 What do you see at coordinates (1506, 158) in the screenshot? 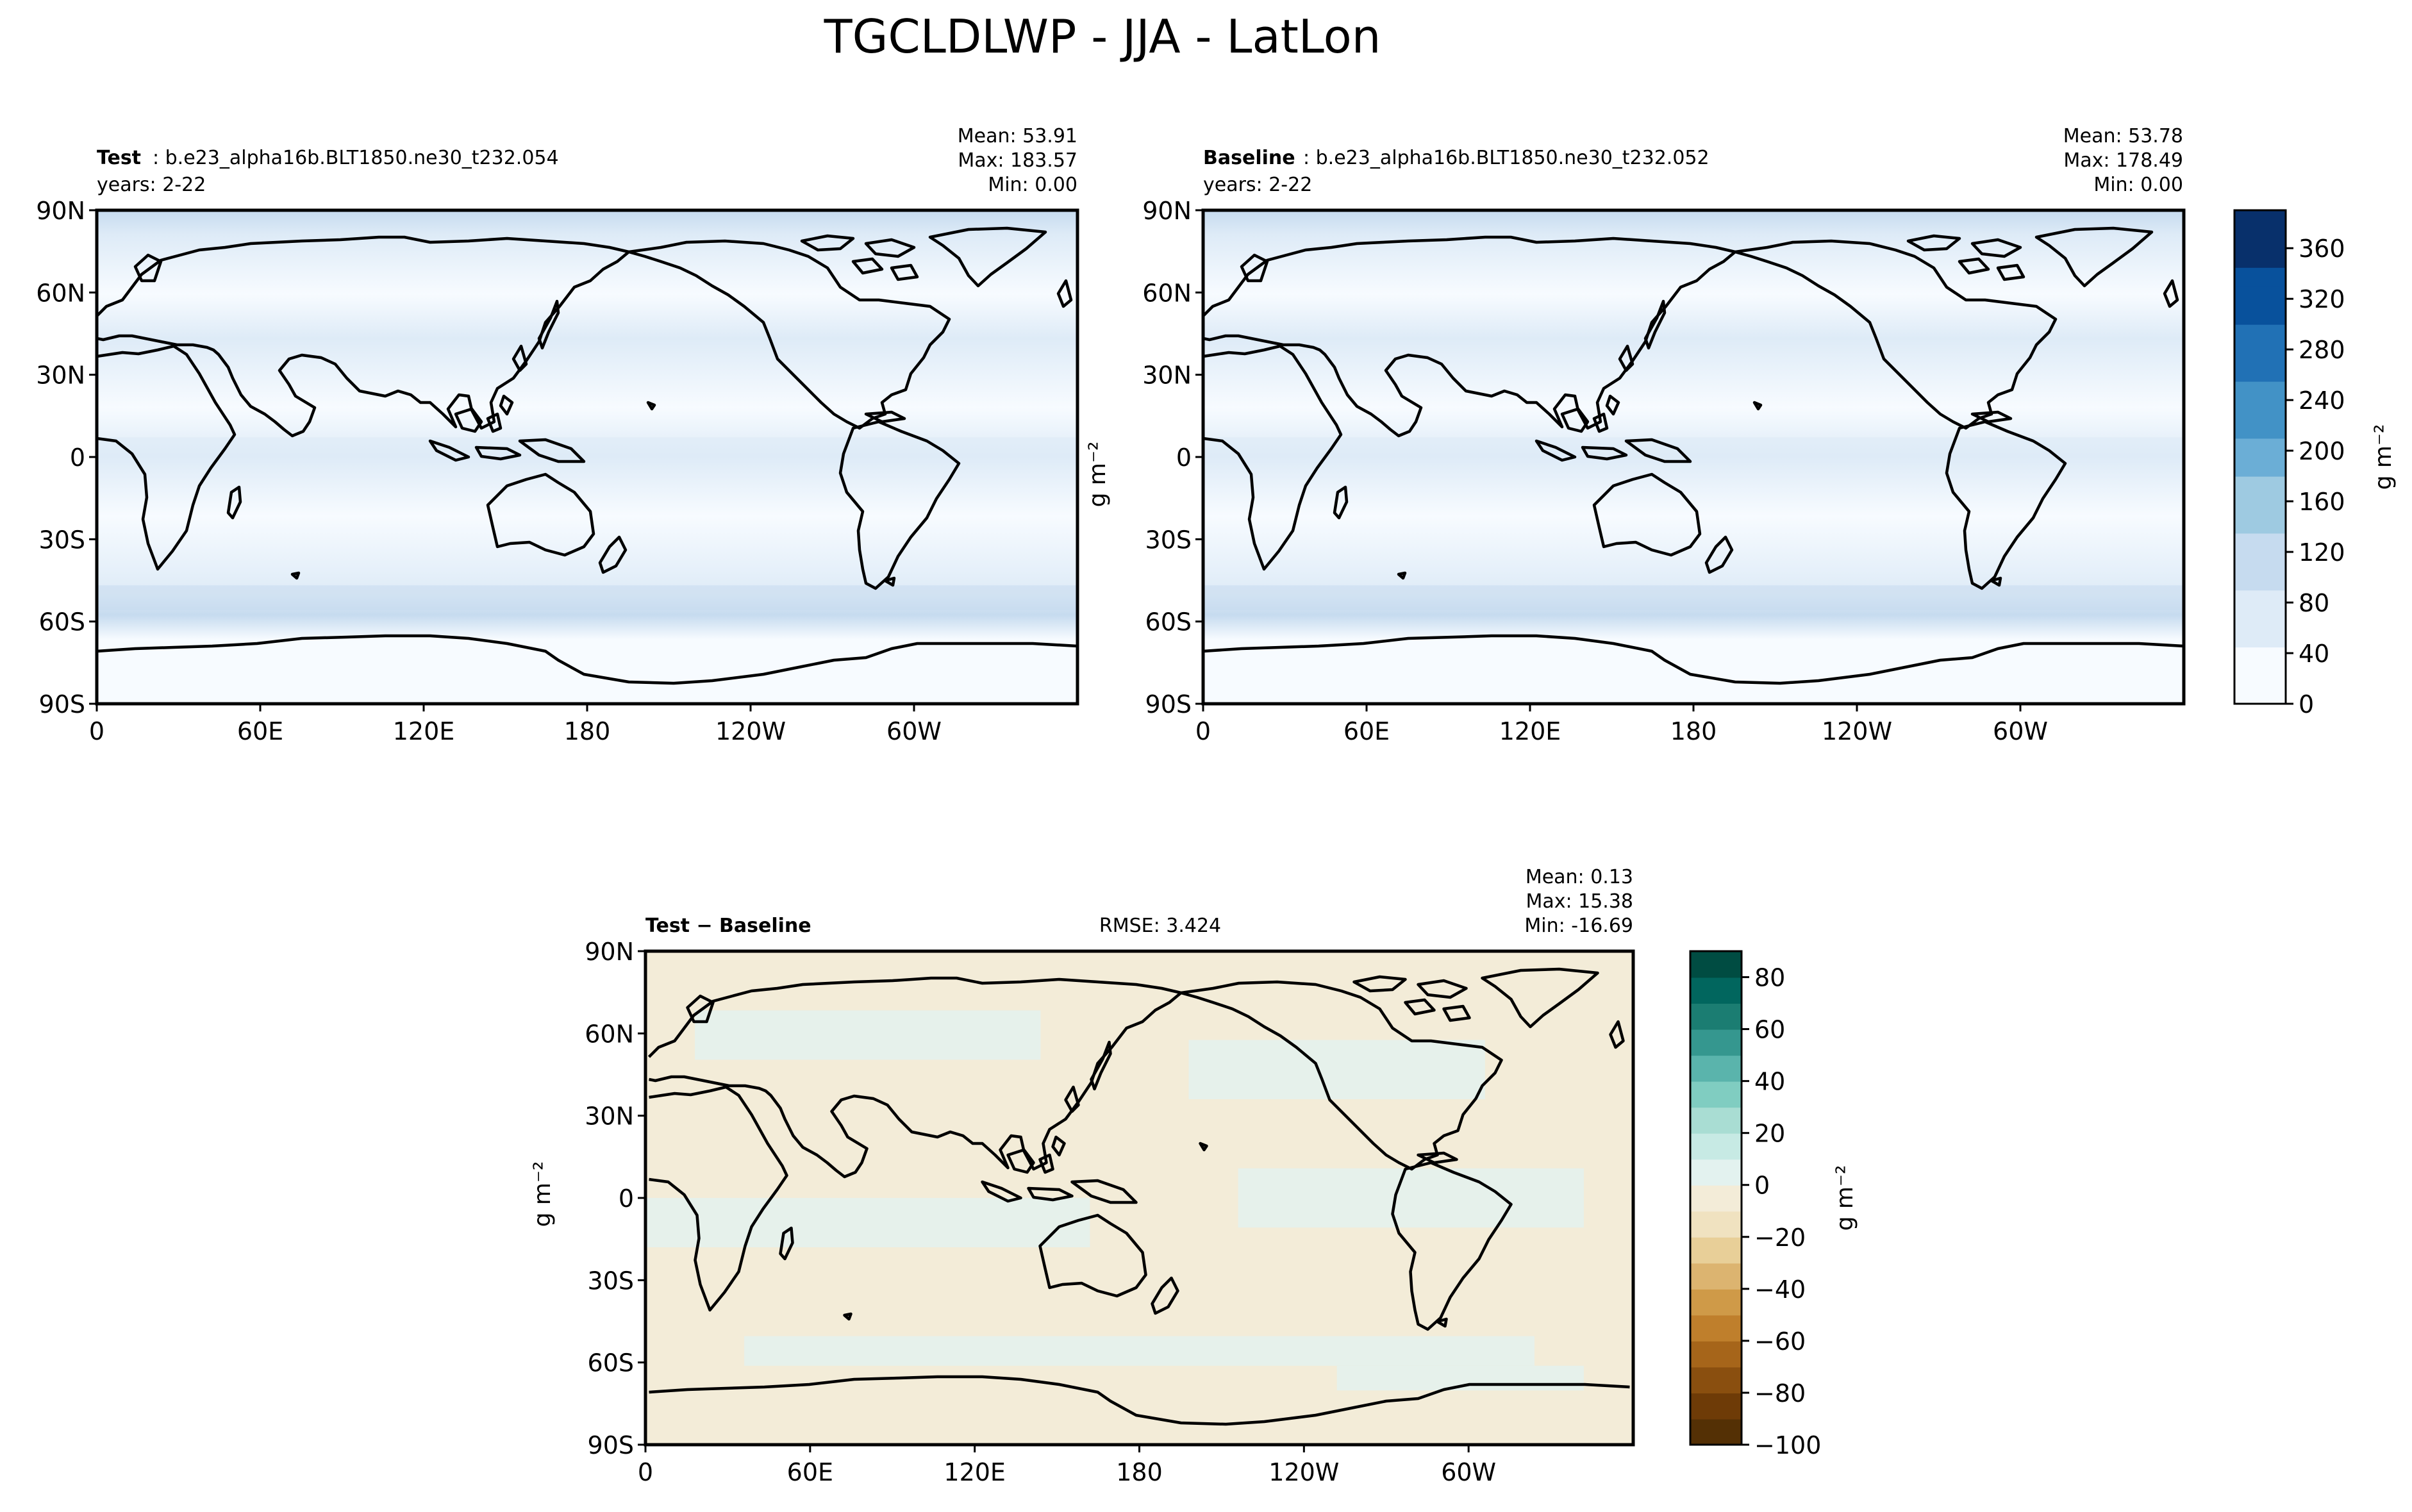
I see `baseline-case-name: : b.e23_alpha16b.BLT1850.ne30_t232.052` at bounding box center [1506, 158].